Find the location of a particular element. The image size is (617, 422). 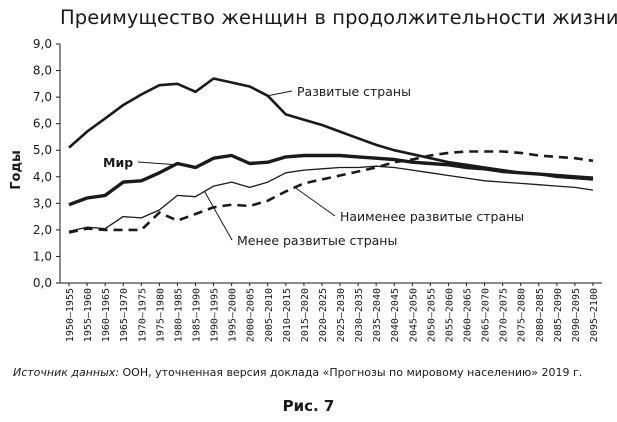

x-tick-label: 1995–2000 is located at coordinates (233, 315).